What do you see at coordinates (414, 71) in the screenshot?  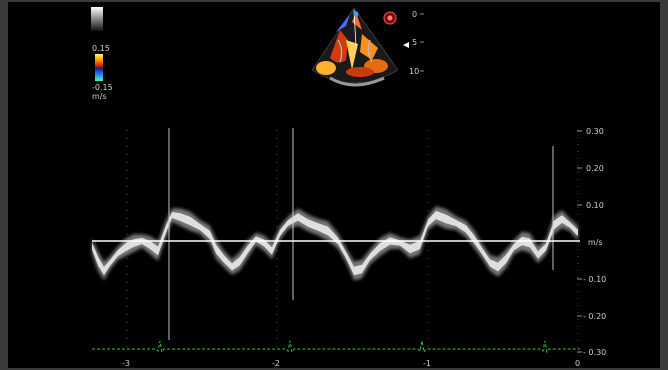 I see `depth-tick-10: 10` at bounding box center [414, 71].